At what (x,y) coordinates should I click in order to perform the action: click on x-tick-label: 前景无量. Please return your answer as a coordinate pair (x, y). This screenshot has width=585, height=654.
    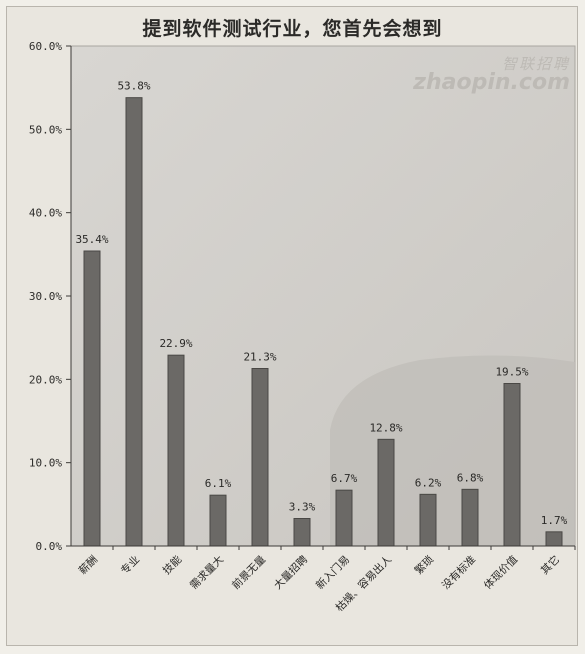
    Looking at the image, I should click on (248, 572).